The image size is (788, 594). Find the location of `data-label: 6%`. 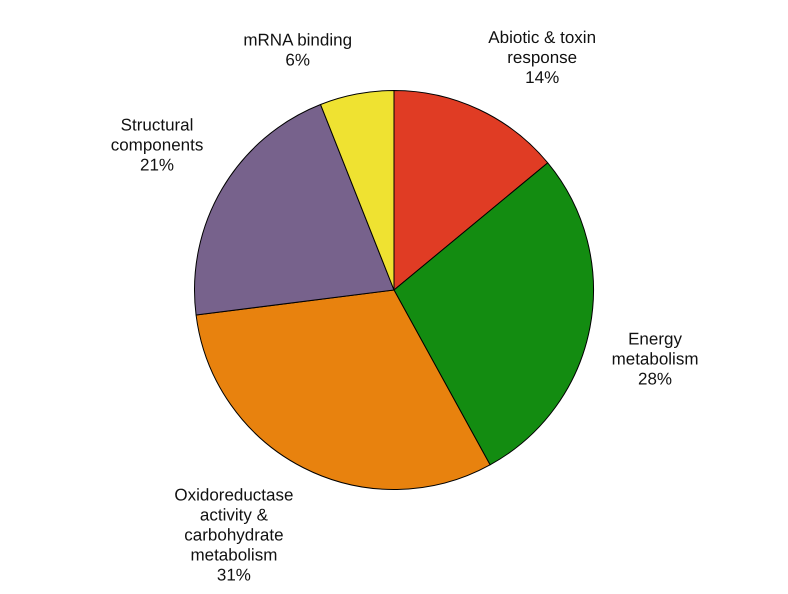

data-label: 6% is located at coordinates (297, 60).